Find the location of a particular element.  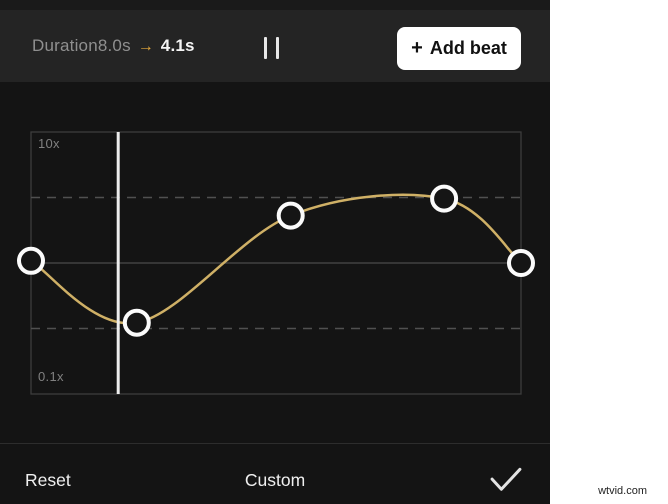

duration-info: Duration 8.0s → 4.1s is located at coordinates (113, 46).